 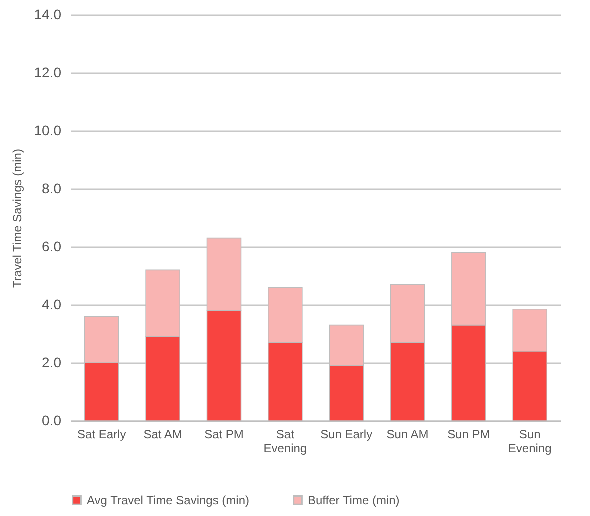 I want to click on y-tick-label: 2.0, so click(x=52, y=362).